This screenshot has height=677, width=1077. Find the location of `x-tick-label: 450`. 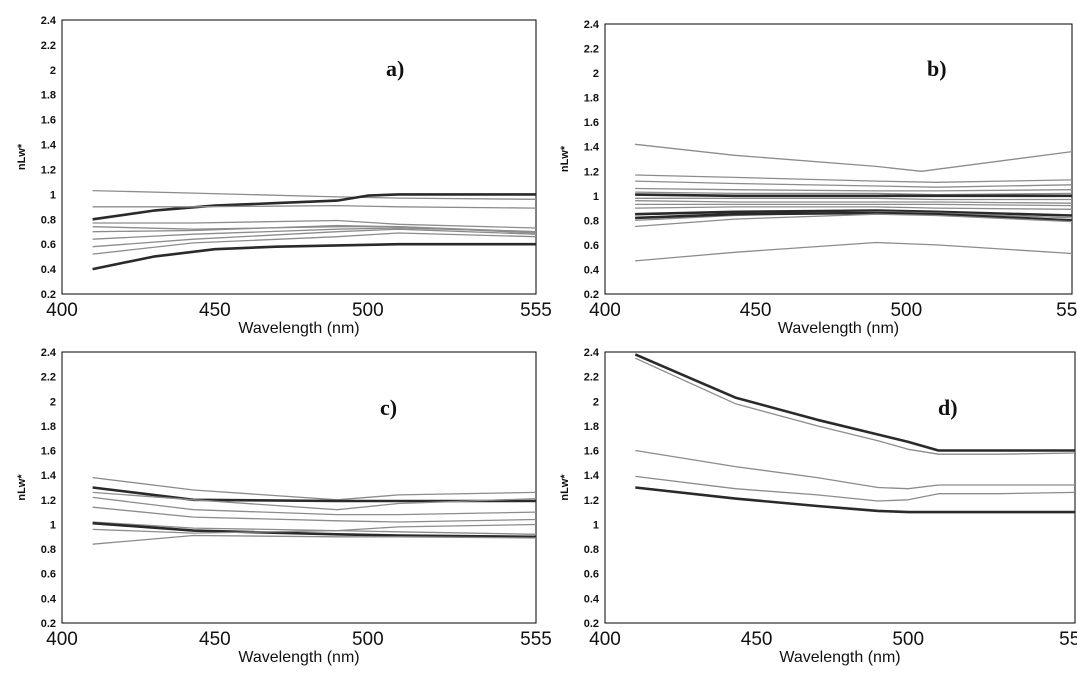

x-tick-label: 450 is located at coordinates (215, 310).